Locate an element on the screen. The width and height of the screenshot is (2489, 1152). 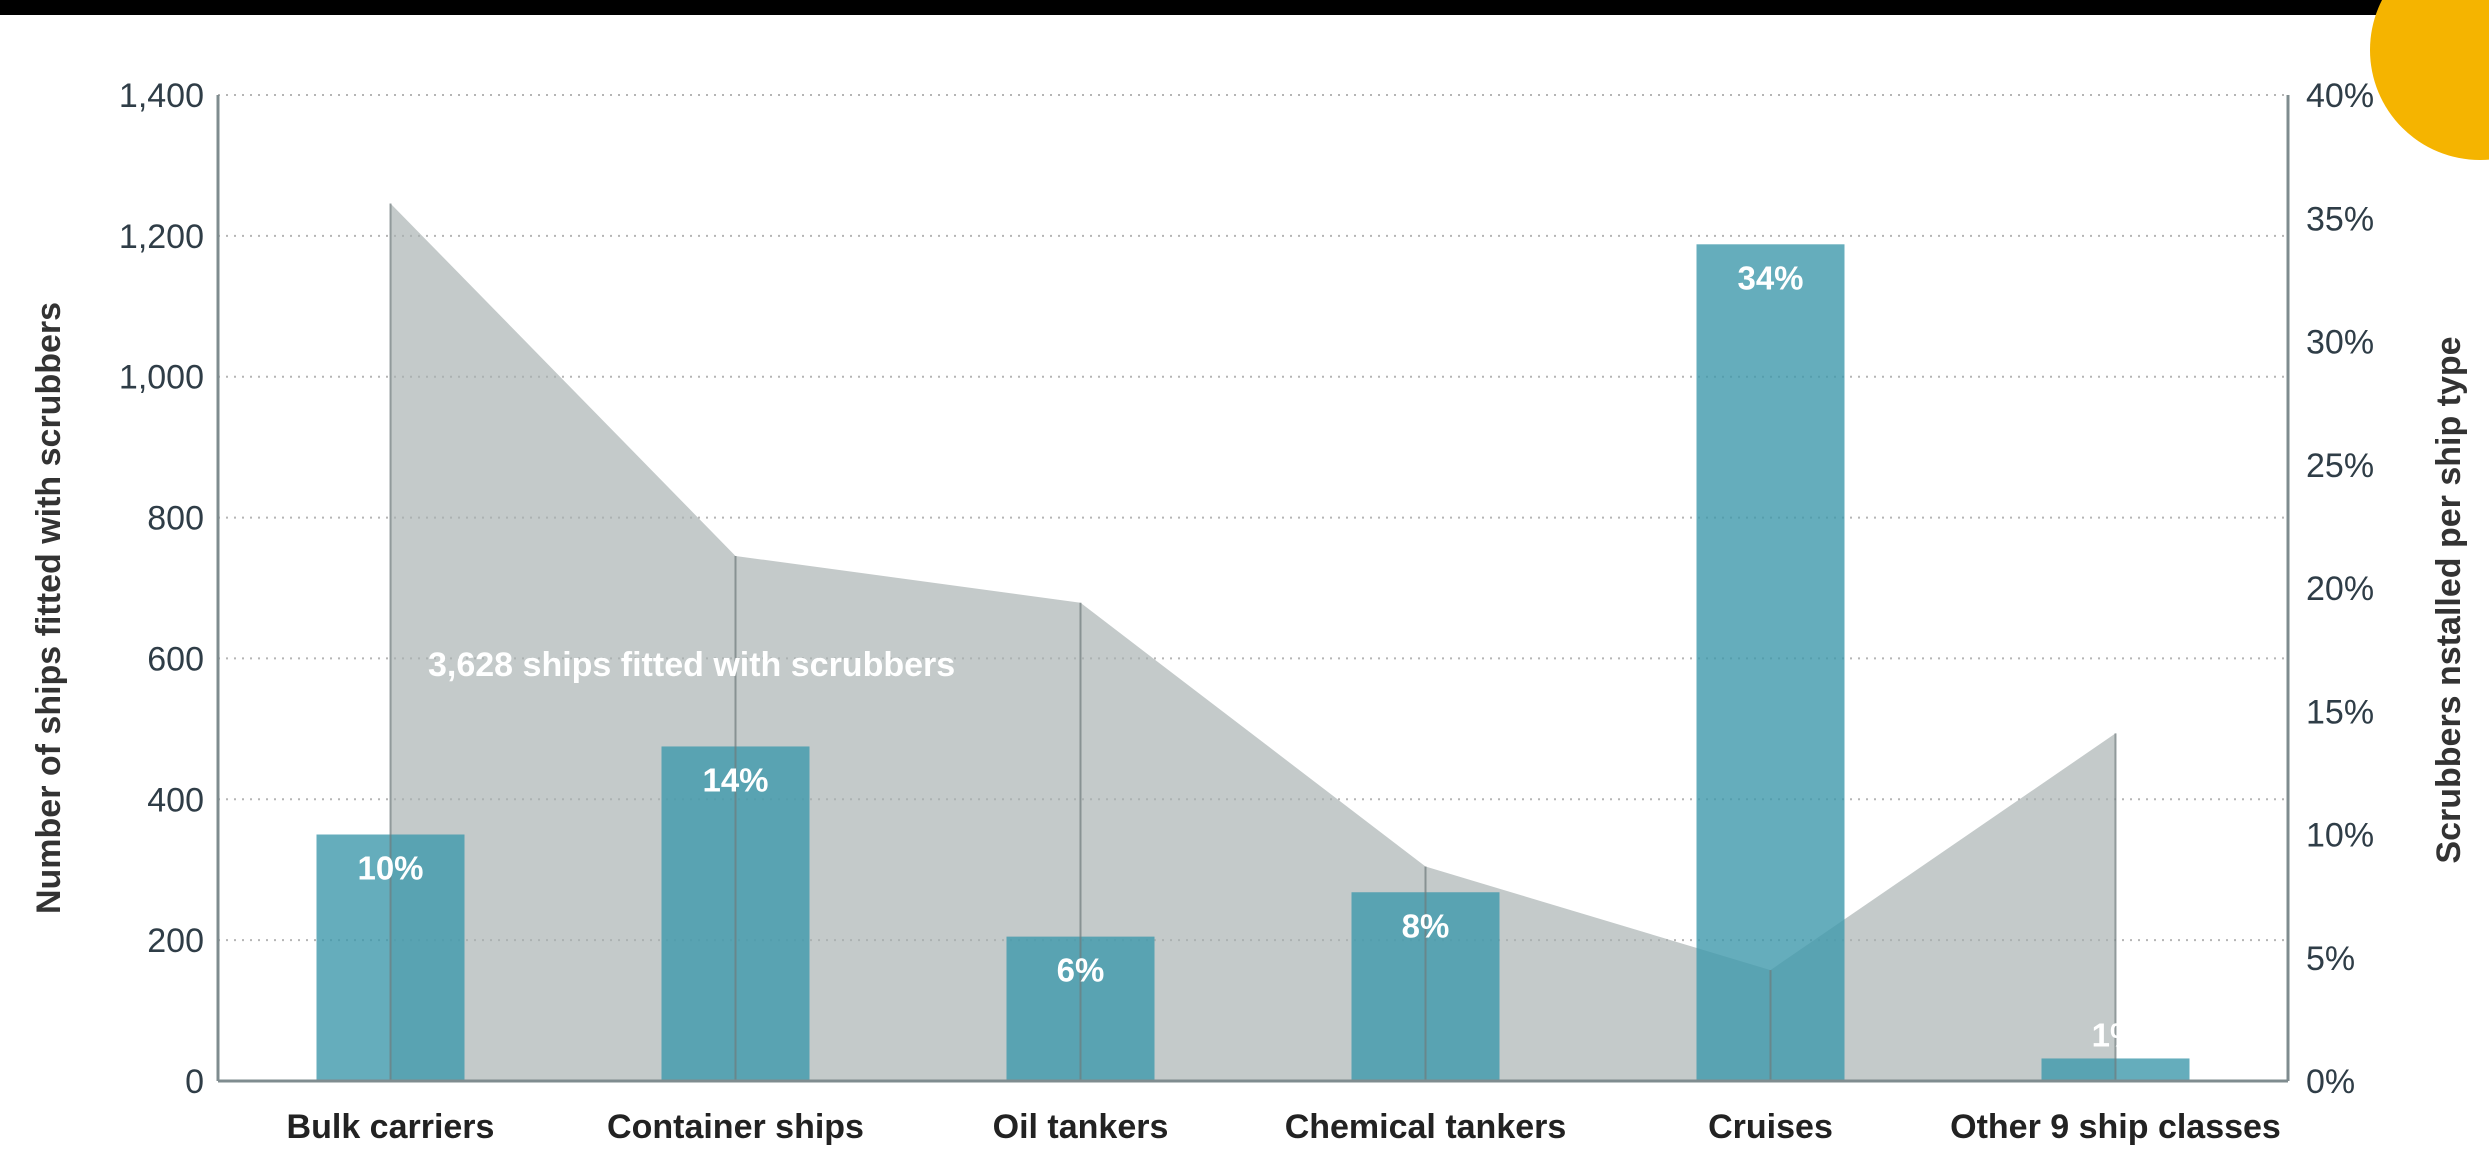
right-axis-title: Scrubbers nstalled per ship type is located at coordinates (2449, 599).